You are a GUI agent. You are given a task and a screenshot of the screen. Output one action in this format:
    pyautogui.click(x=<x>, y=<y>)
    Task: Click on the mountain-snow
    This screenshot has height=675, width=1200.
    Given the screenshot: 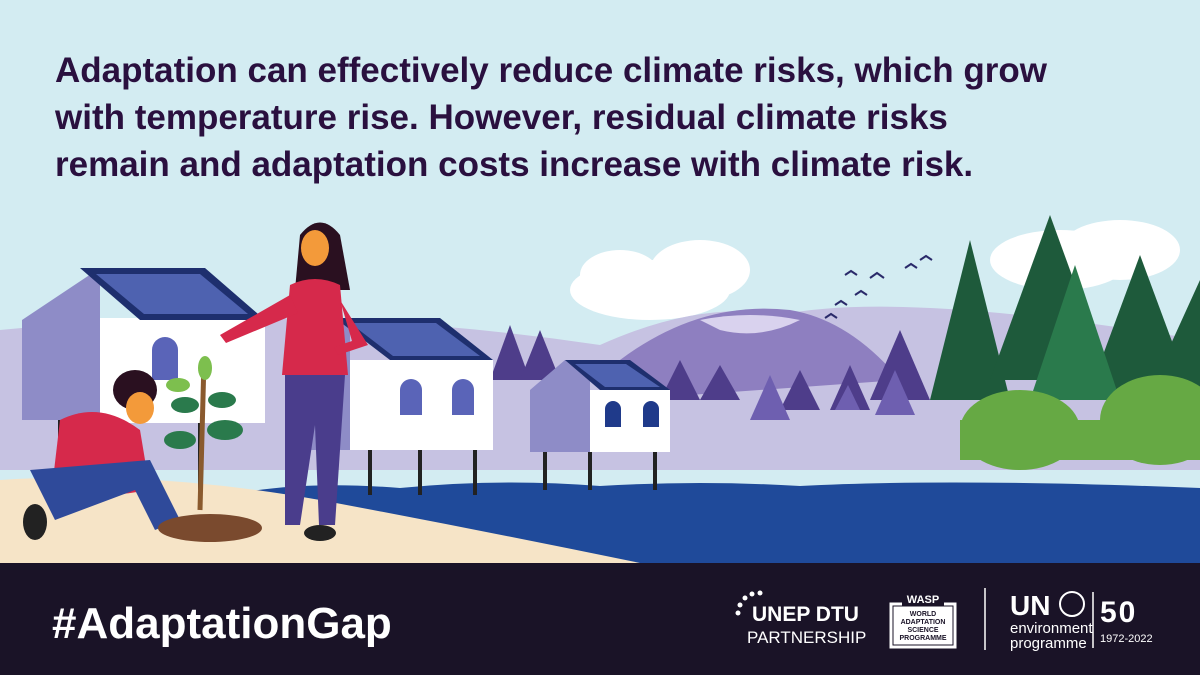 What is the action you would take?
    pyautogui.click(x=750, y=324)
    